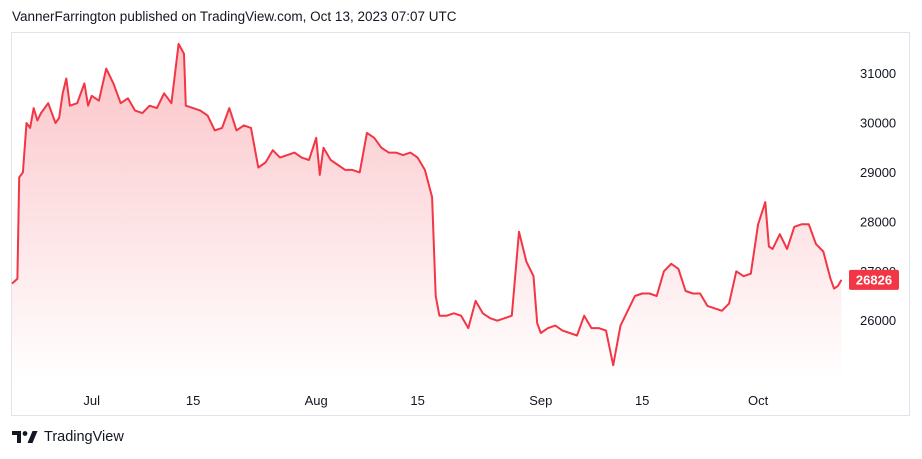  What do you see at coordinates (878, 197) in the screenshot?
I see `y-axis: 260002700028000290003000031000` at bounding box center [878, 197].